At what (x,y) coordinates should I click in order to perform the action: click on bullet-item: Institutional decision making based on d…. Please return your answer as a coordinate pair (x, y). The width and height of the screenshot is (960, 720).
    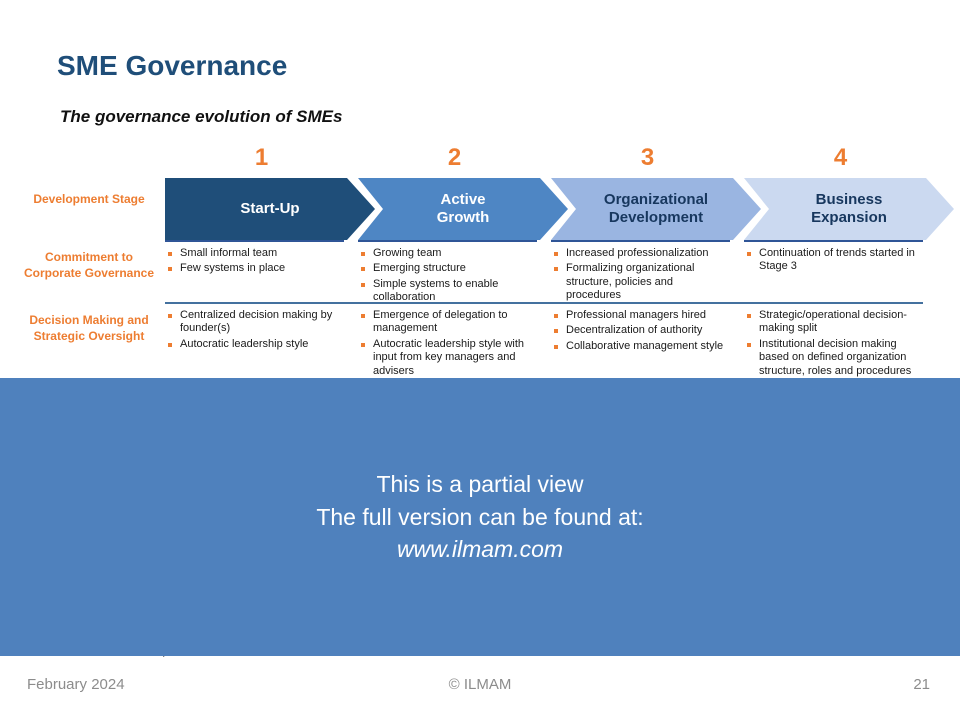
    Looking at the image, I should click on (833, 358).